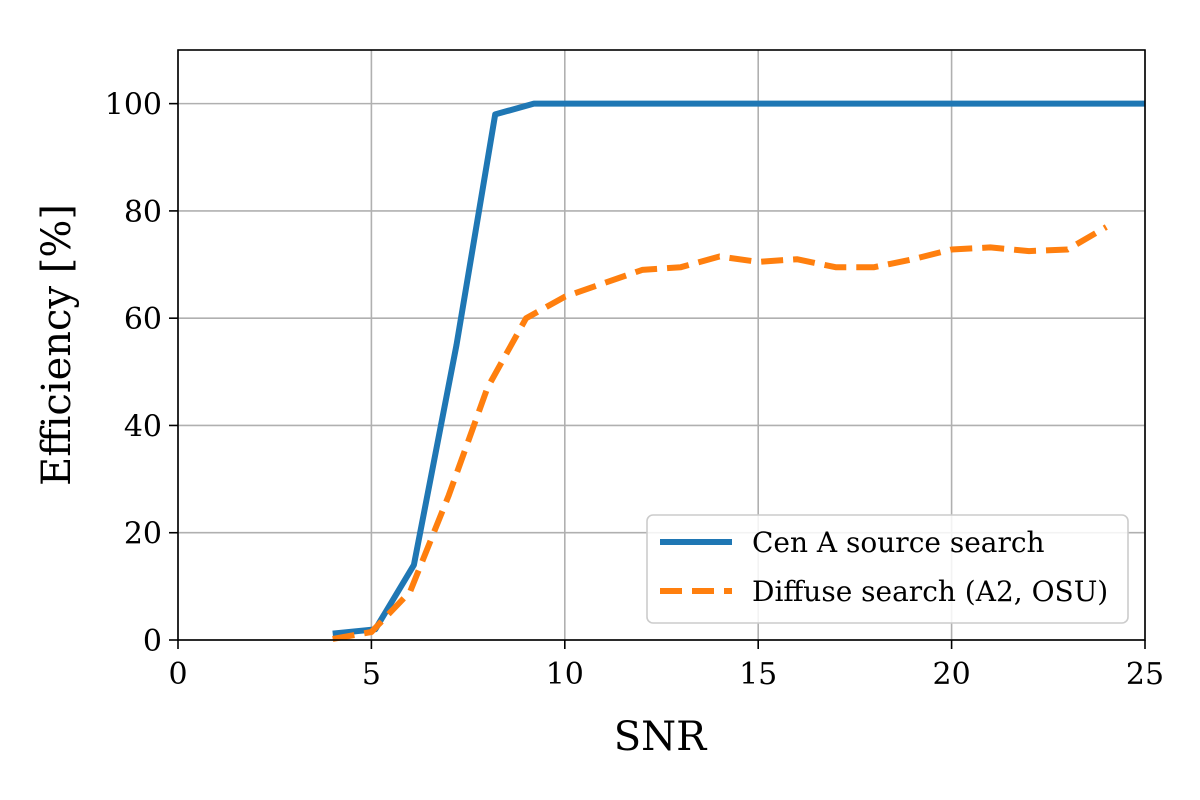 The image size is (1200, 800). Describe the element at coordinates (565, 674) in the screenshot. I see `x-tick-label: 10` at that location.